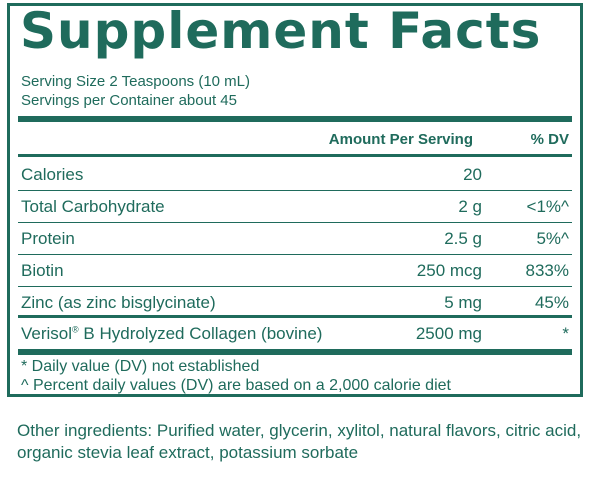 The height and width of the screenshot is (479, 600). What do you see at coordinates (52, 174) in the screenshot?
I see `nutrient-name: Calories` at bounding box center [52, 174].